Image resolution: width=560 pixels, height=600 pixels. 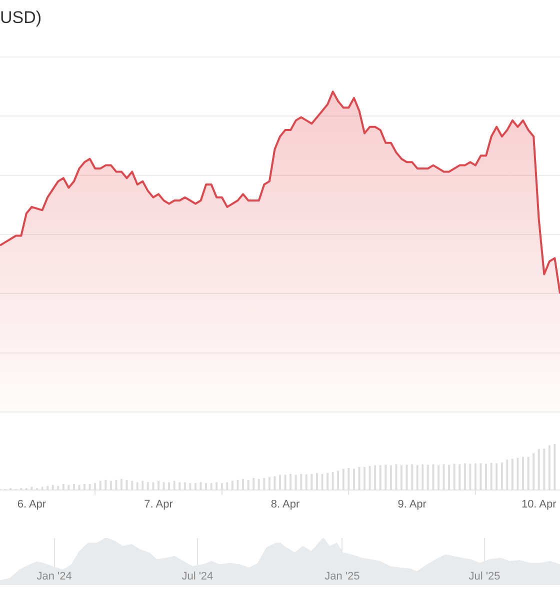 What do you see at coordinates (54, 576) in the screenshot?
I see `x-tick-label: Jan '24` at bounding box center [54, 576].